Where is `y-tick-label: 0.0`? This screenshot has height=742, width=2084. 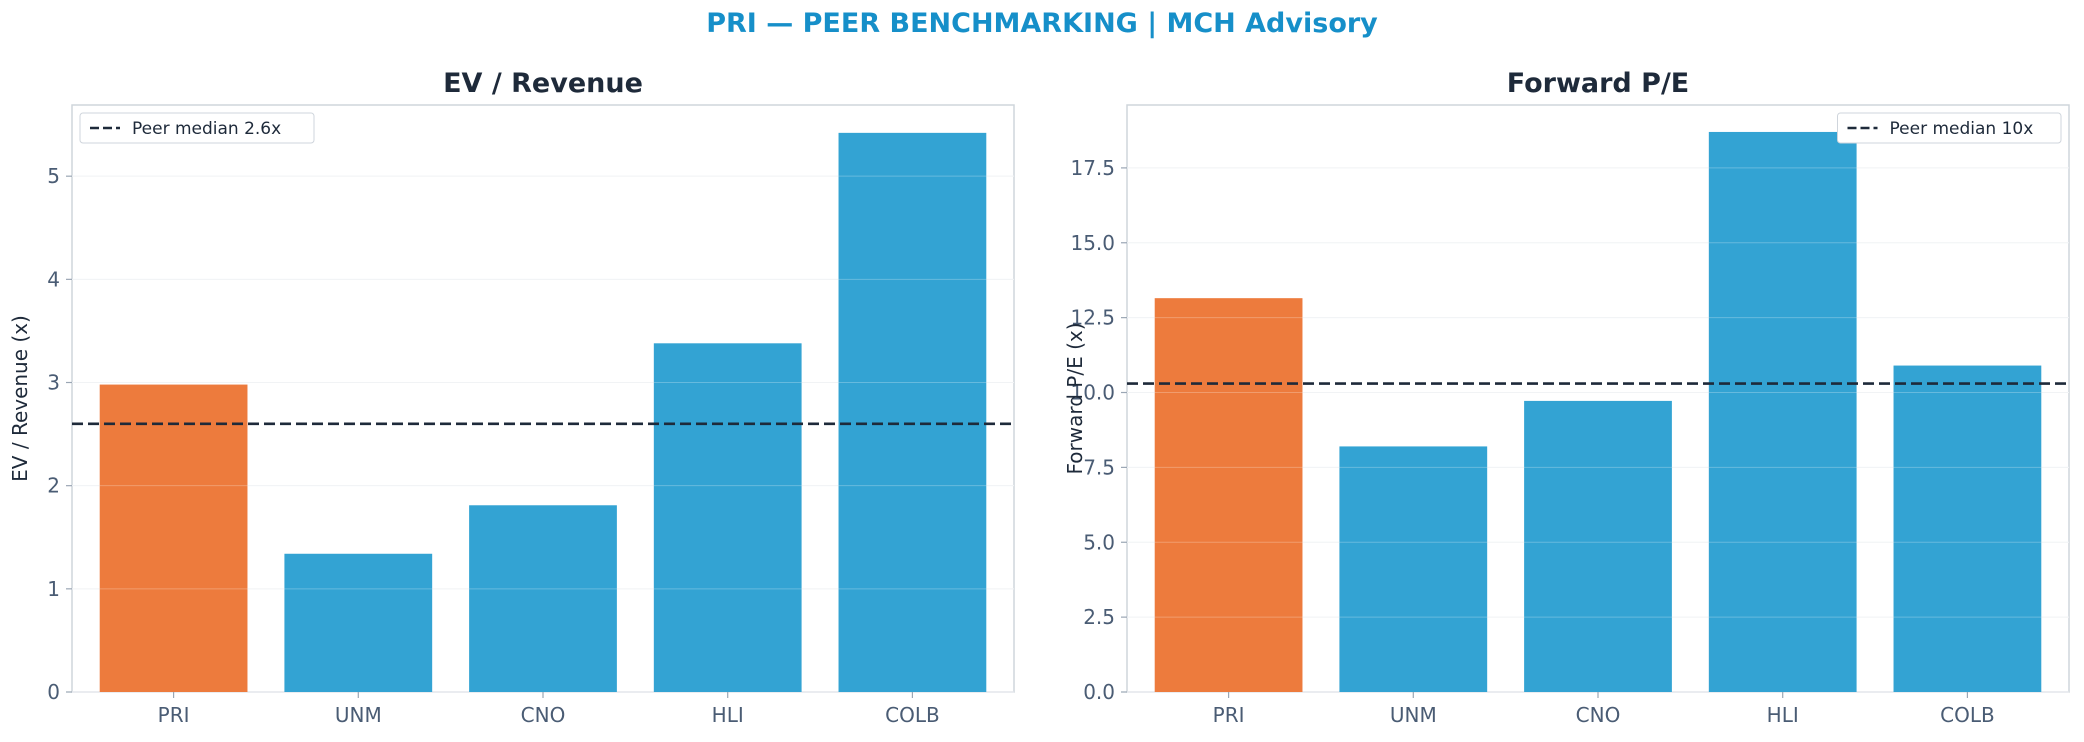 y-tick-label: 0.0 is located at coordinates (1099, 692).